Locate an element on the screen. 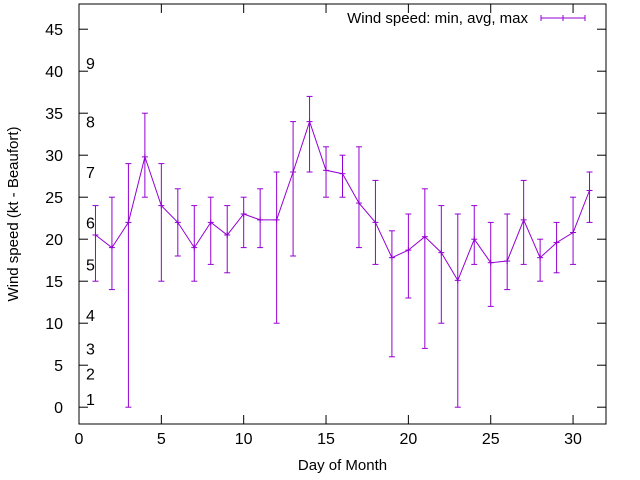 This screenshot has width=640, height=480. x-tick-label: 20 is located at coordinates (408, 439).